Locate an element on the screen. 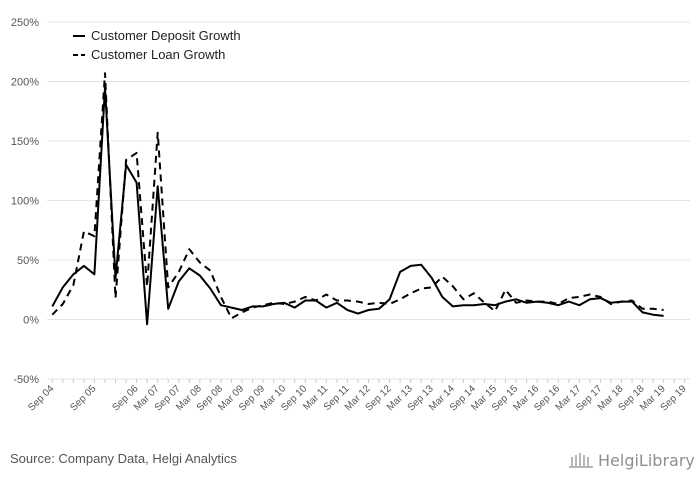 The width and height of the screenshot is (700, 483). legend-label: Customer Deposit Growth is located at coordinates (166, 35).